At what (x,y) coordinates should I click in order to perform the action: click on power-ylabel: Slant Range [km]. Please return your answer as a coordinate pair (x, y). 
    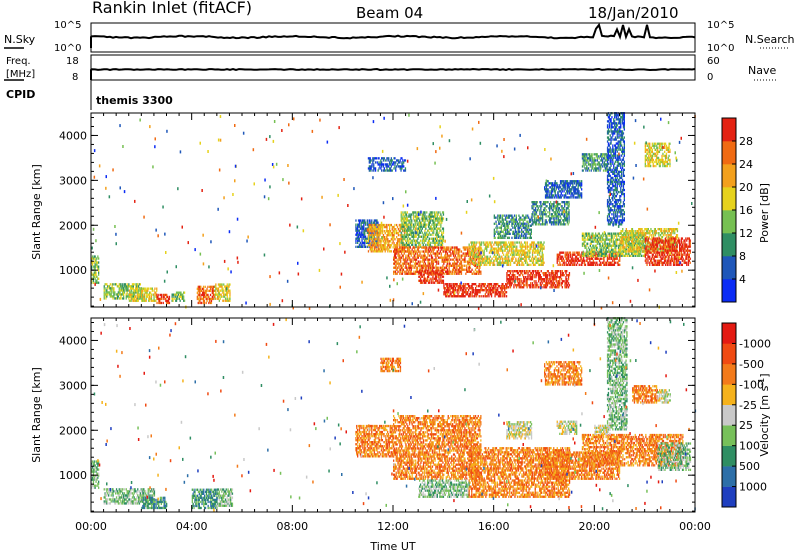
    Looking at the image, I should click on (36, 212).